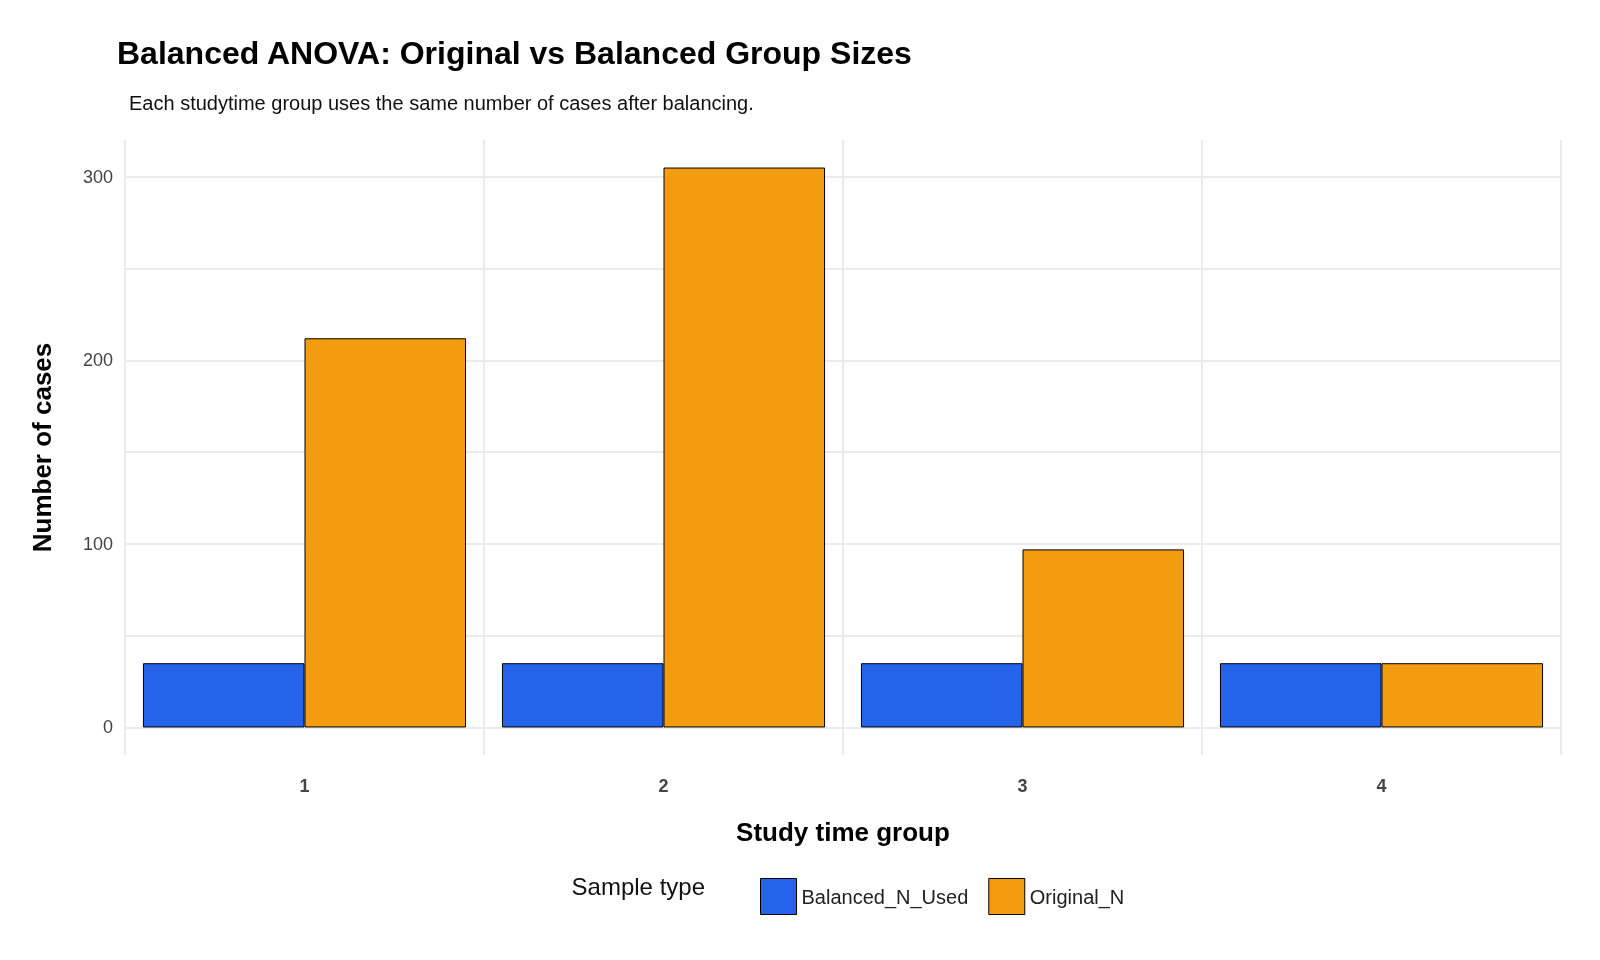 The image size is (1600, 960). I want to click on x-tick-label: 3, so click(1022, 786).